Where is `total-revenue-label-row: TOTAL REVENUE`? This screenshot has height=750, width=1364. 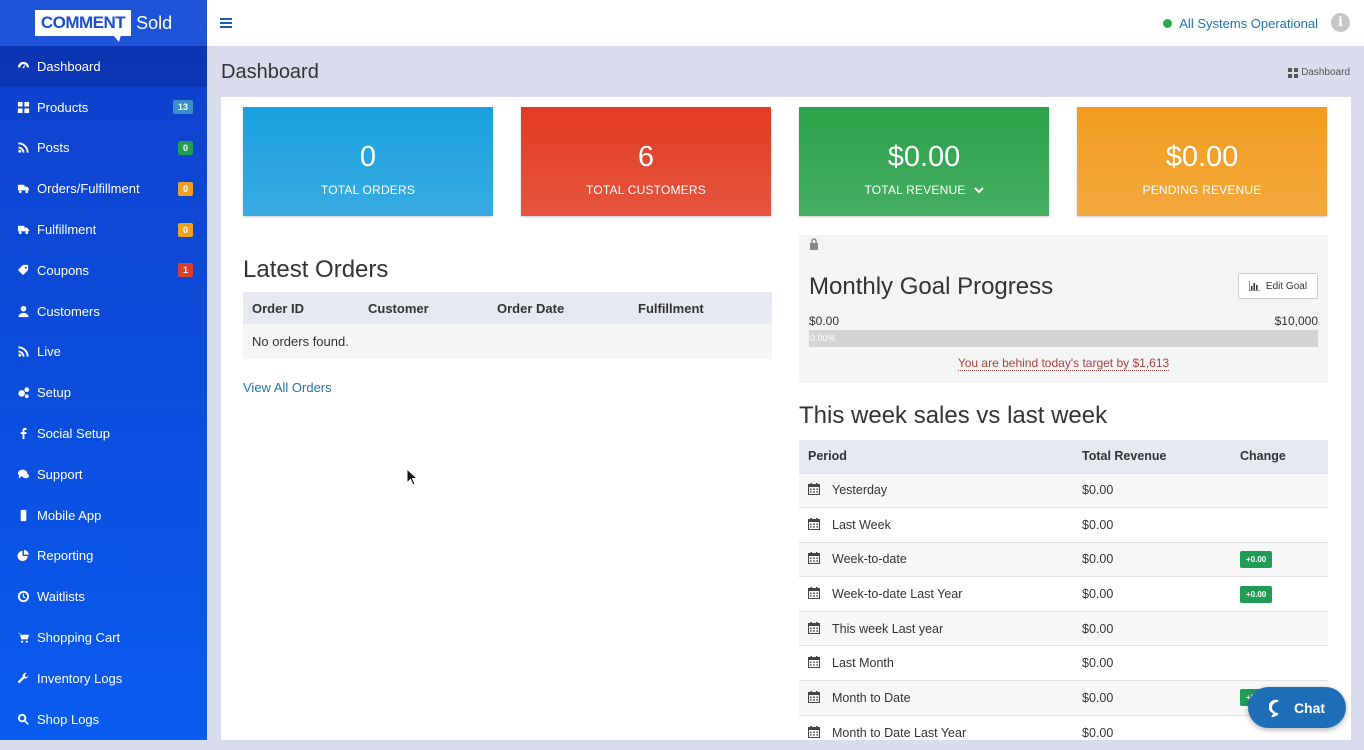 total-revenue-label-row: TOTAL REVENUE is located at coordinates (924, 190).